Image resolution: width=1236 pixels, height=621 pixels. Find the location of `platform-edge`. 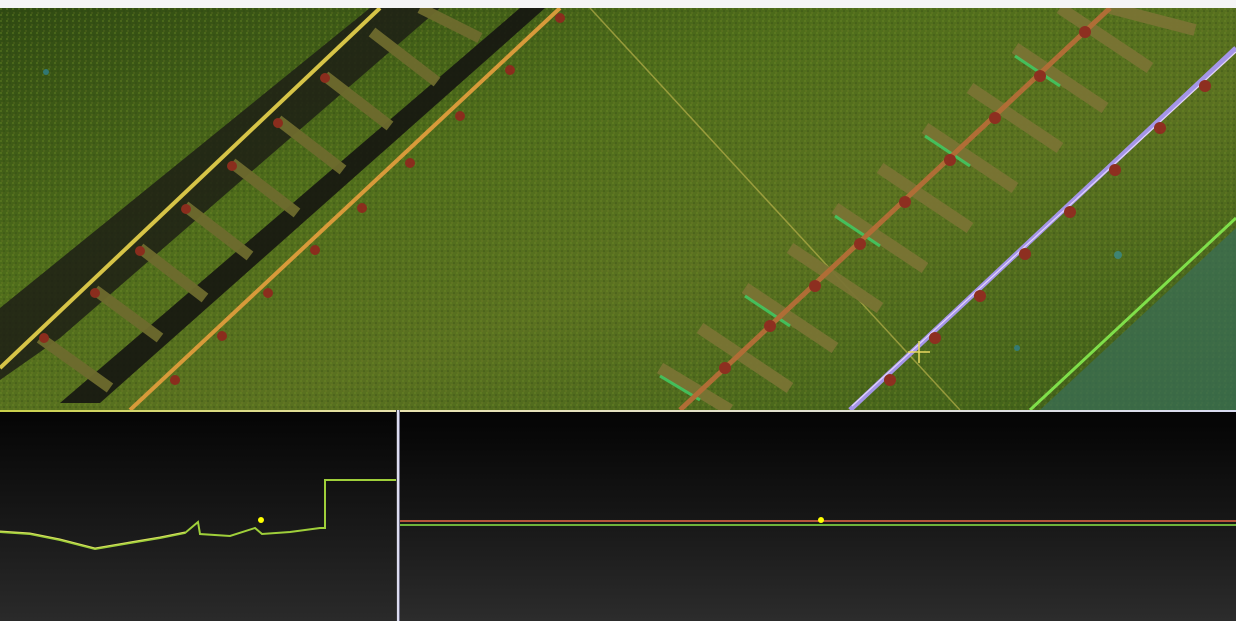

platform-edge is located at coordinates (1132, 313).